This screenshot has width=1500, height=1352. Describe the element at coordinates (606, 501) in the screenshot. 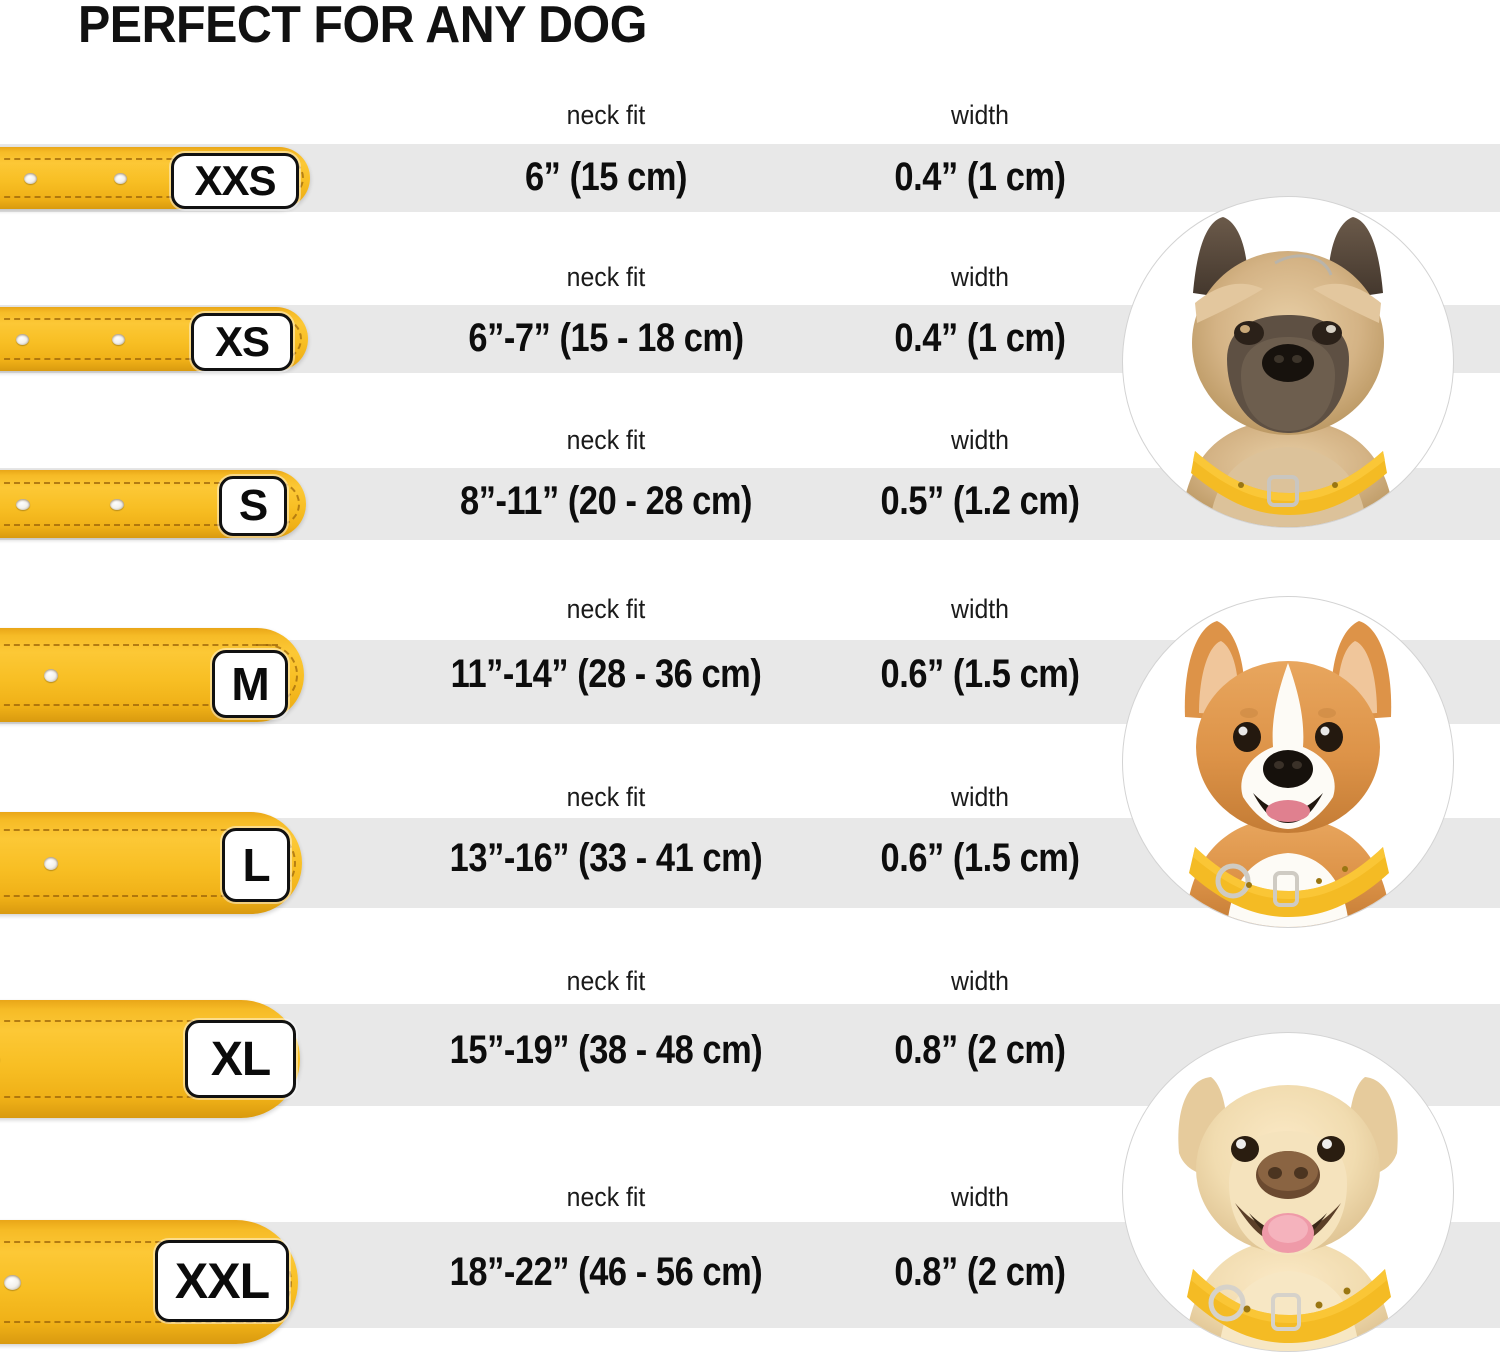

I see `neck-fit-value: 8”-11” (20 - 28 cm)` at that location.